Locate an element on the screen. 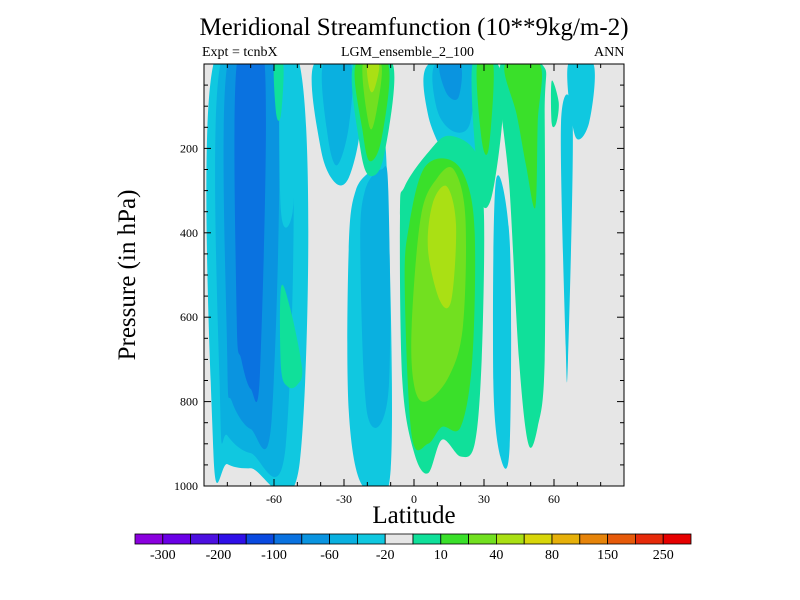 The image size is (800, 600). colorbar-label: -20 is located at coordinates (385, 555).